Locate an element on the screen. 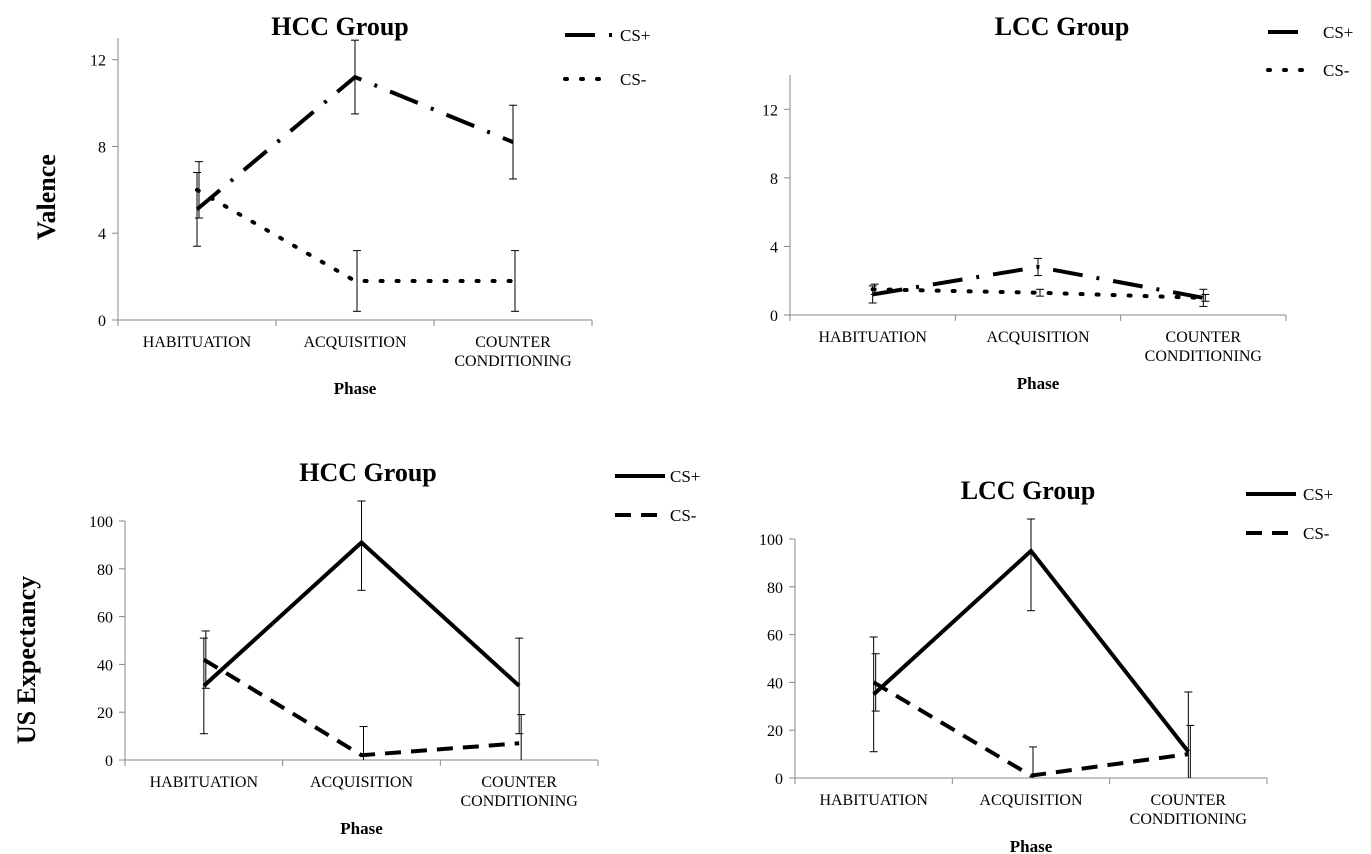 The width and height of the screenshot is (1371, 854). y-axis-label: Valence is located at coordinates (46, 197).